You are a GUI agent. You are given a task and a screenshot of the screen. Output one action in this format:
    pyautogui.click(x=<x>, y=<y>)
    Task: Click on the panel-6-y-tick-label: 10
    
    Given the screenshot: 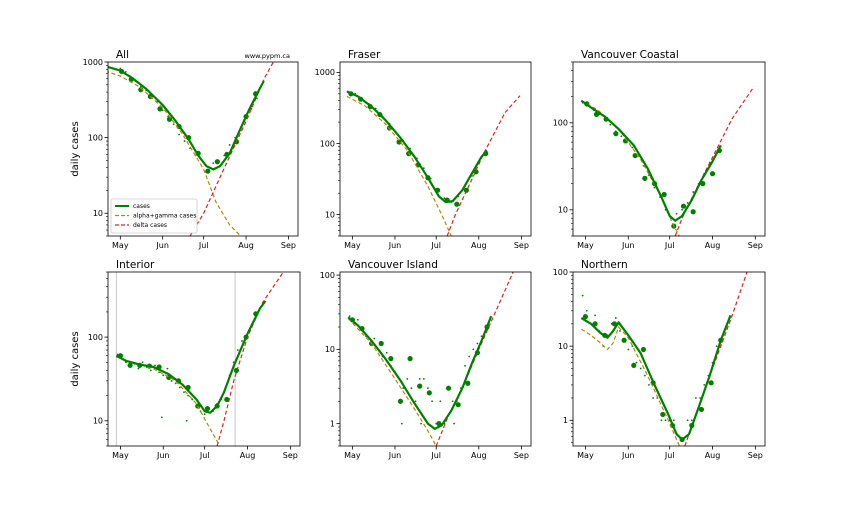 What is the action you would take?
    pyautogui.click(x=563, y=346)
    